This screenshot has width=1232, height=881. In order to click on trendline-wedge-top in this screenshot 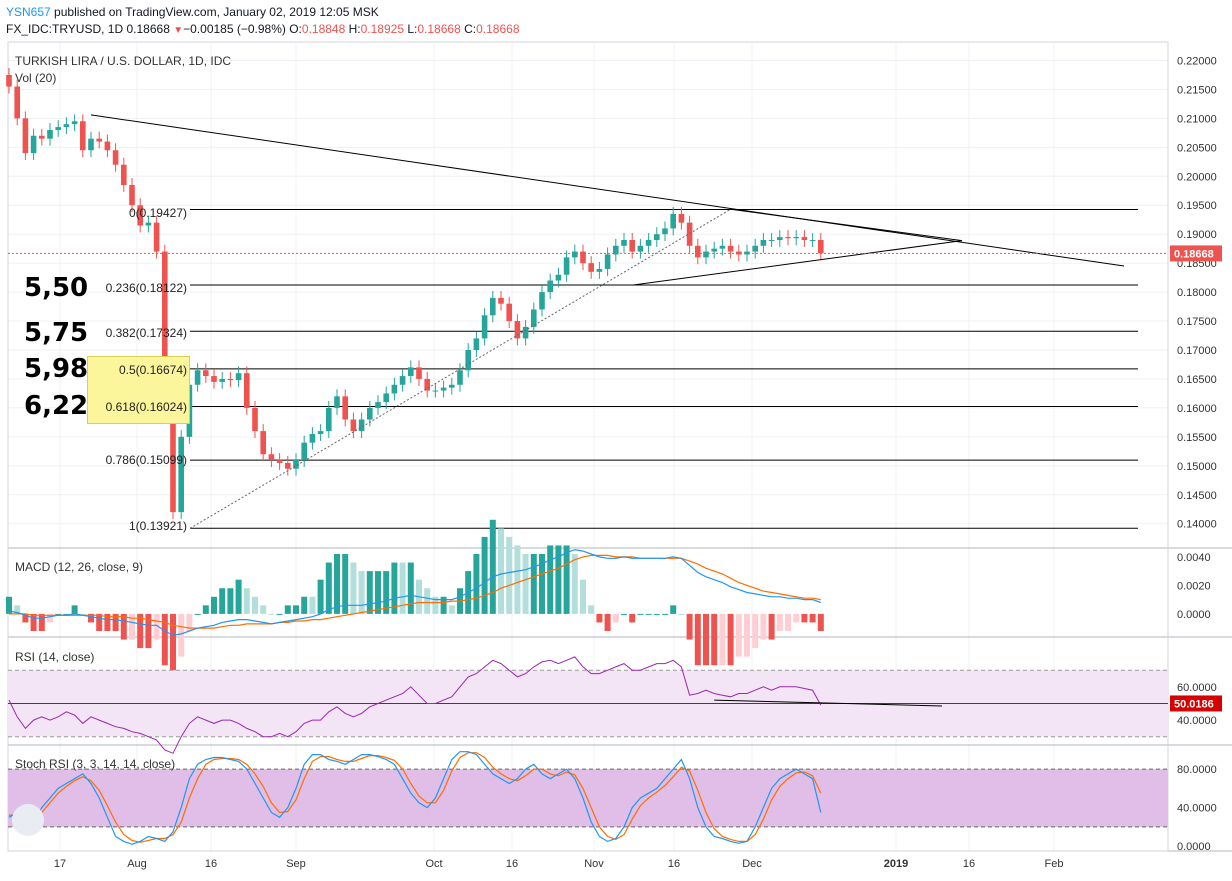, I will do `click(846, 225)`.